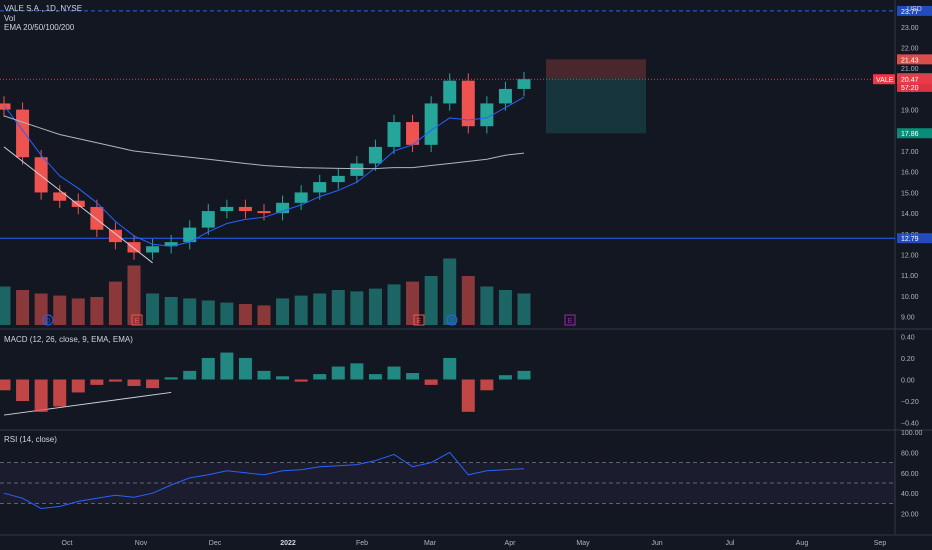  I want to click on price-tick-label: 15.00, so click(910, 193).